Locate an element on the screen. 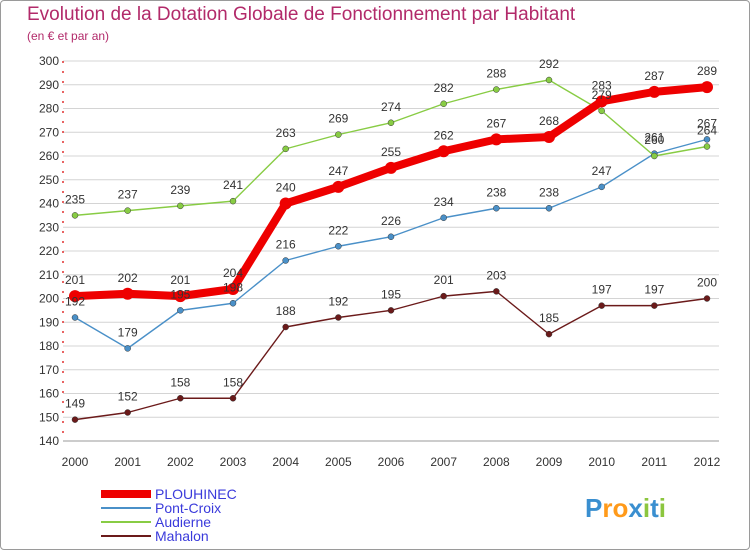 The image size is (750, 550). y-tick-label: 260 is located at coordinates (49, 156).